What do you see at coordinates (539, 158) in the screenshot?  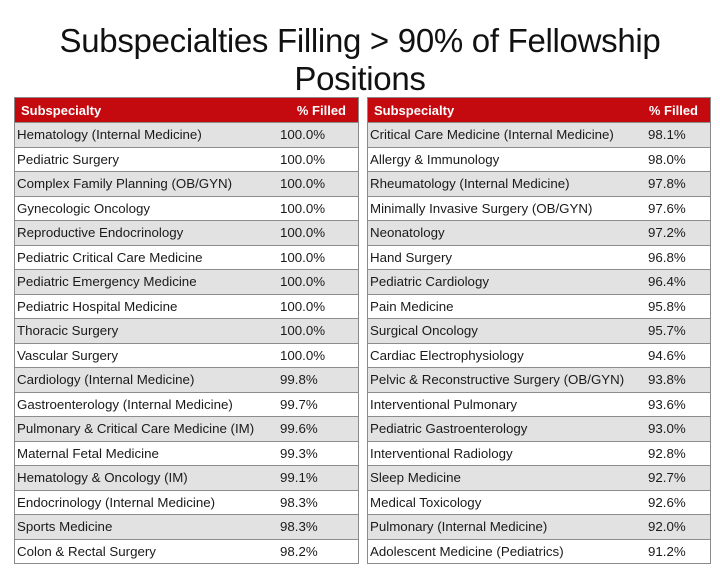 I see `table-row: Allergy & Immunology 98.0%` at bounding box center [539, 158].